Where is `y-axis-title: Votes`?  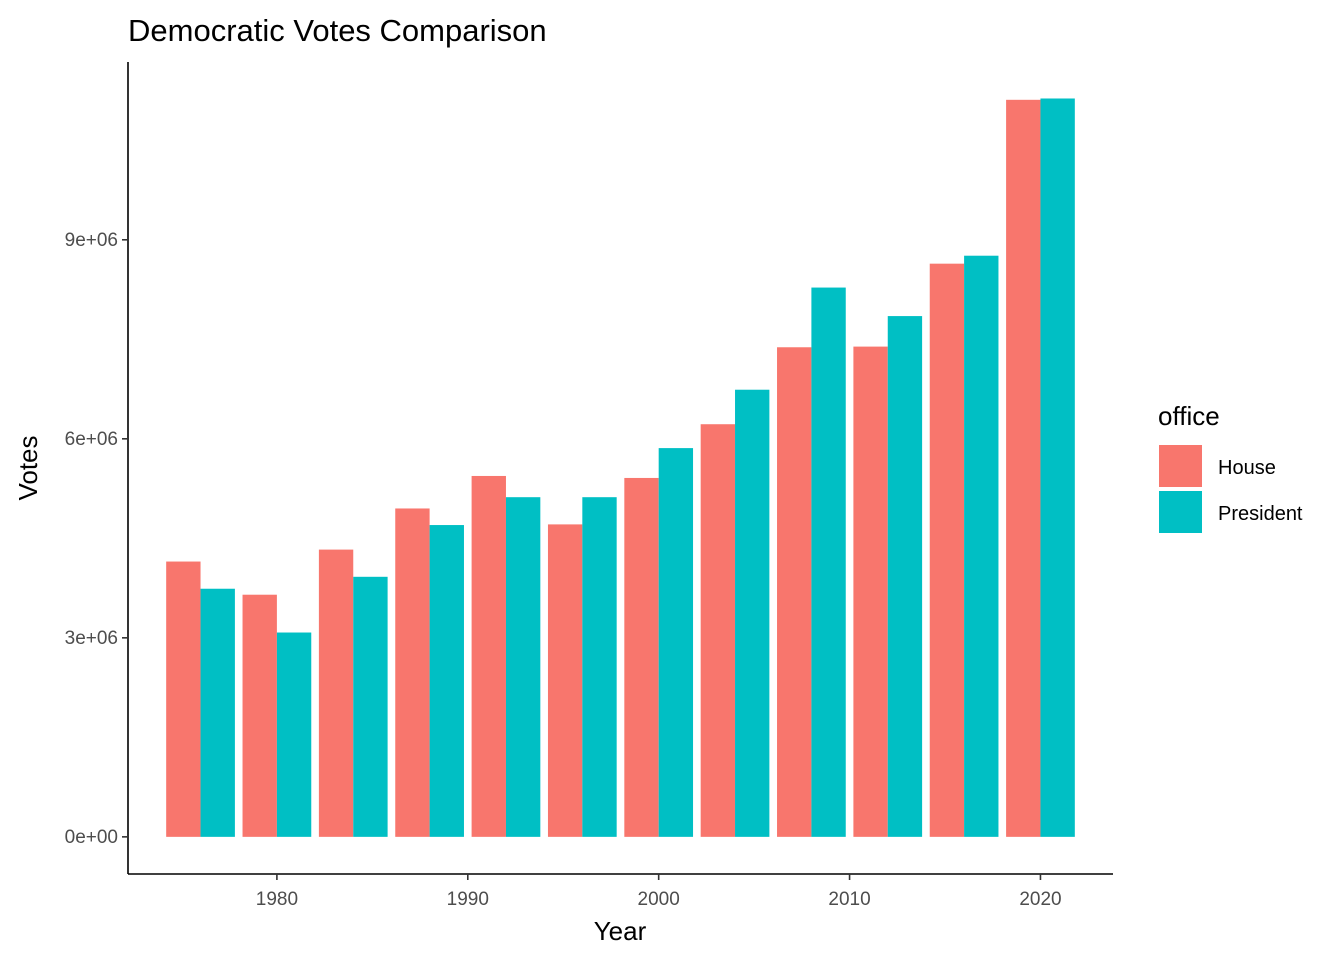 y-axis-title: Votes is located at coordinates (28, 467).